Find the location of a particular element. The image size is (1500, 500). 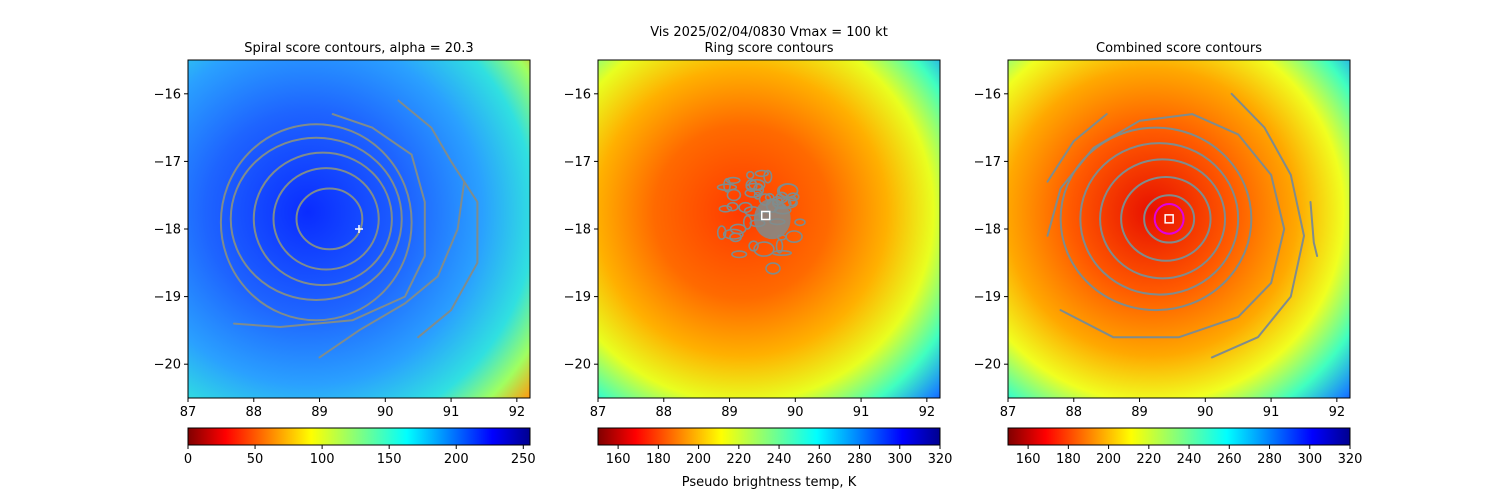

panel-title: Ring score contours is located at coordinates (768, 48).